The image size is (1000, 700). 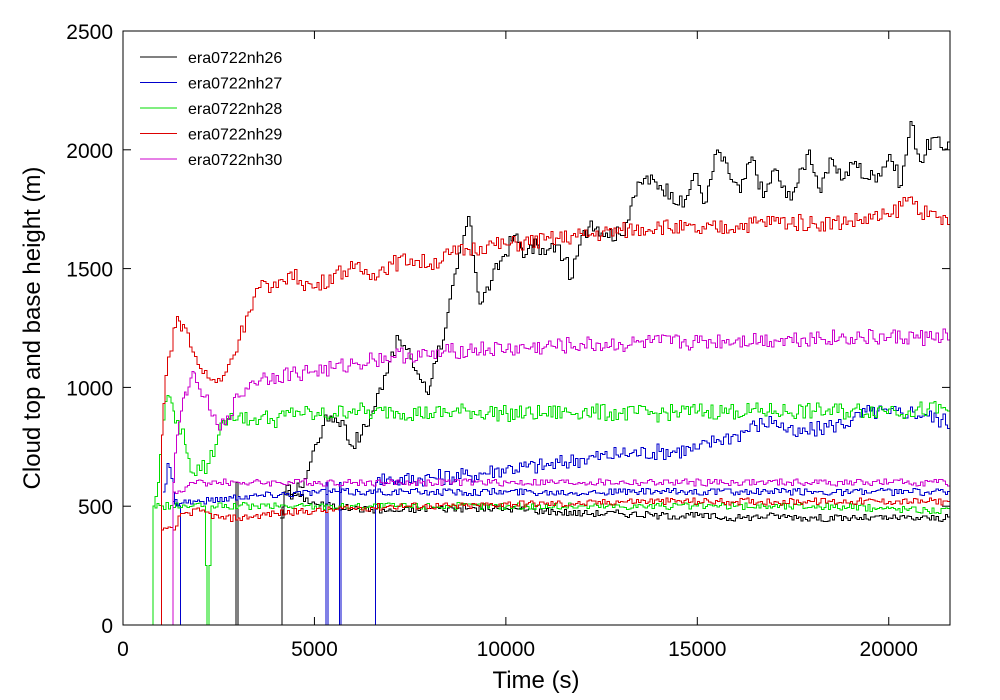 I want to click on legend-label: era0722nh27, so click(x=235, y=84).